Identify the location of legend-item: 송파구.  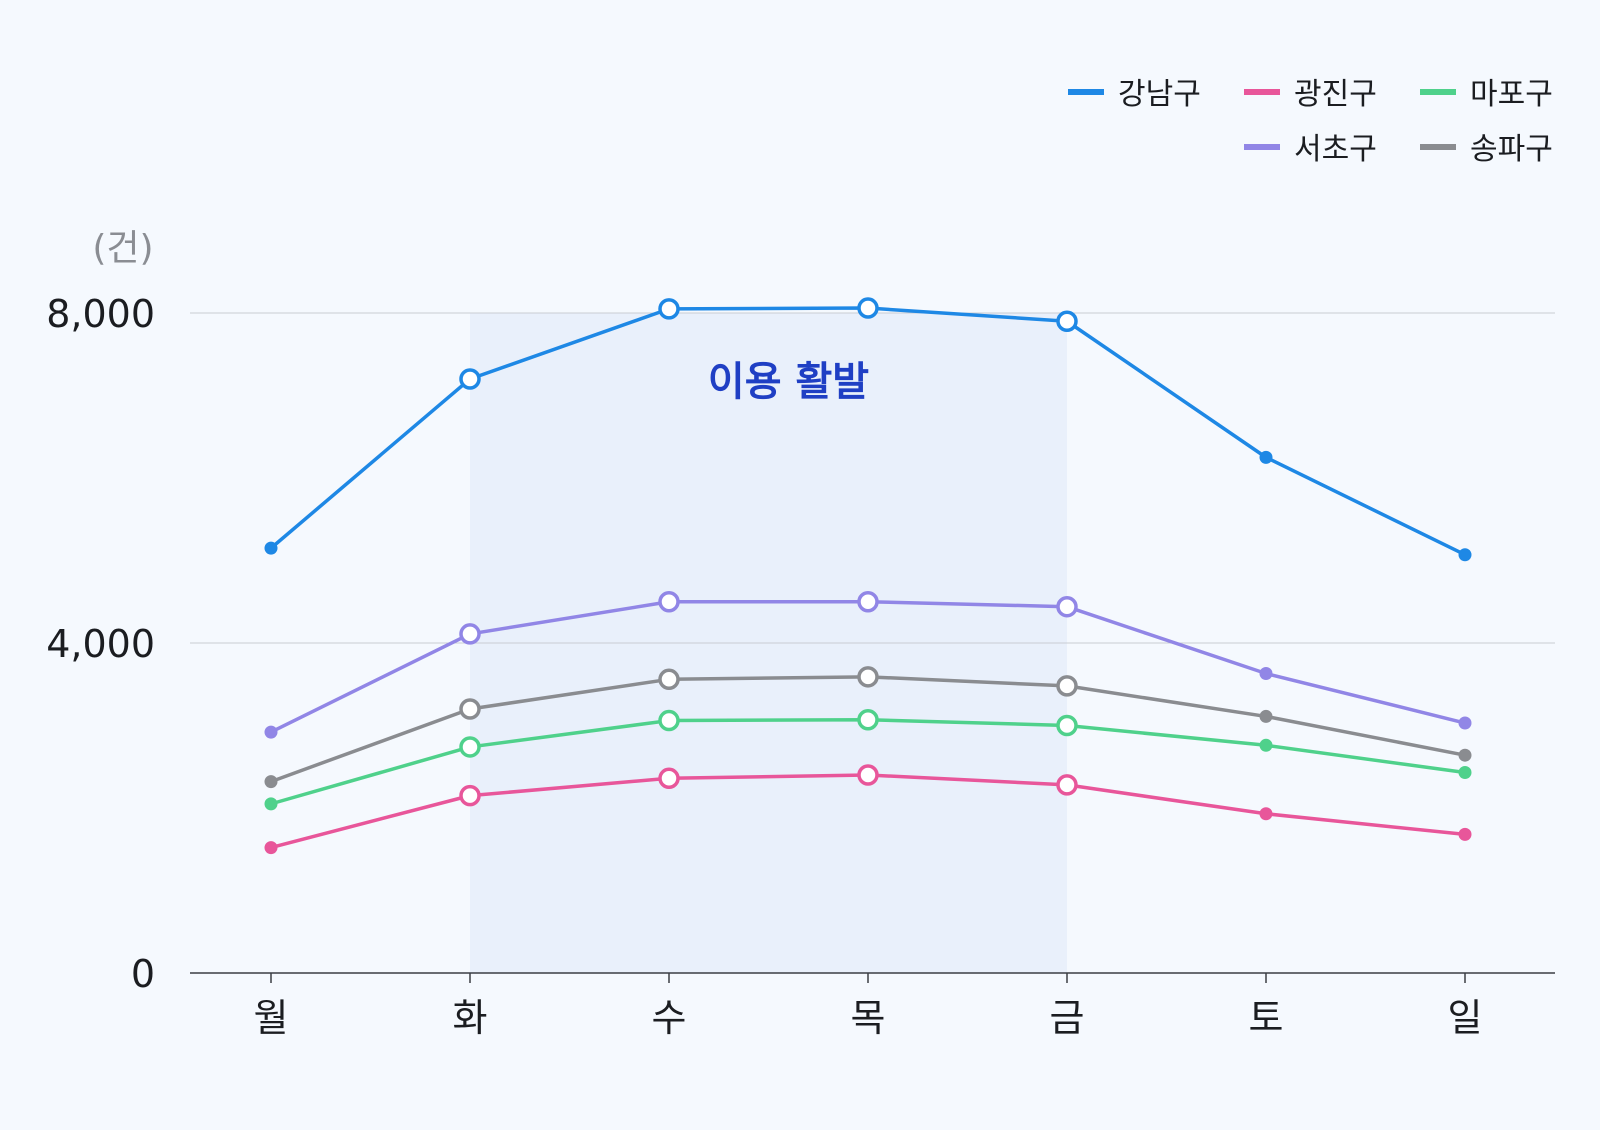
(1486, 149).